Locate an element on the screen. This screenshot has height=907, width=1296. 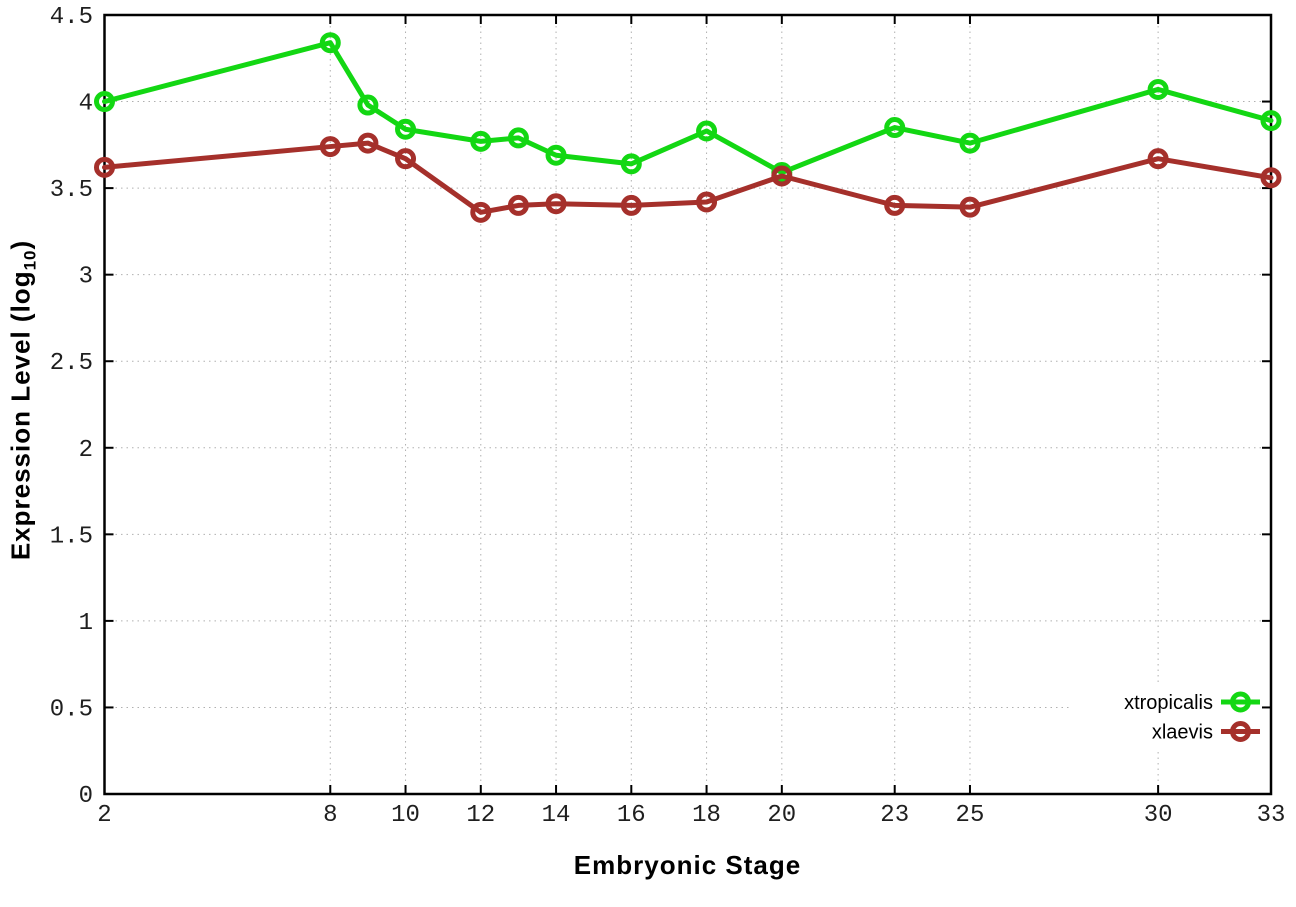
legend-marker-xlaevis is located at coordinates (1240, 731).